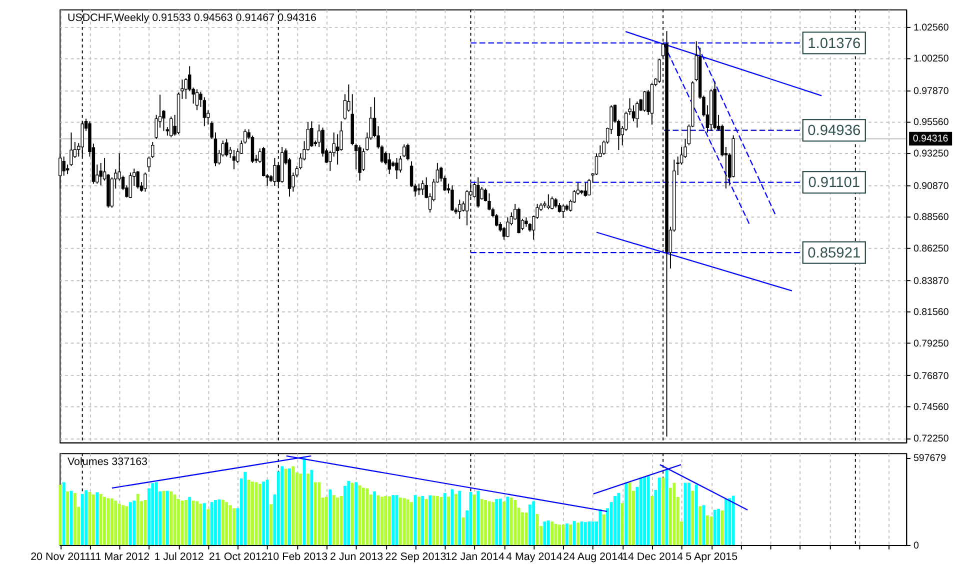 Image resolution: width=955 pixels, height=573 pixels. Describe the element at coordinates (916, 546) in the screenshot. I see `y-tick-label: 0` at that location.